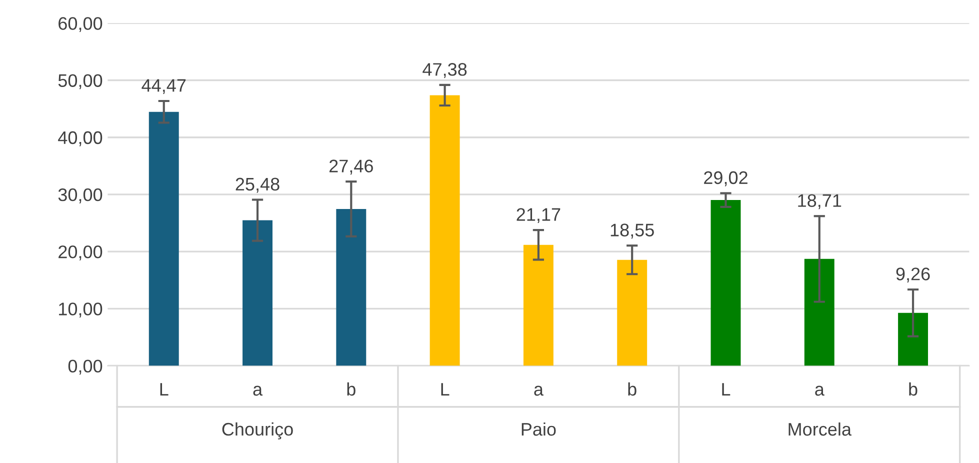  I want to click on y-tick-label: 10,00, so click(80, 310).